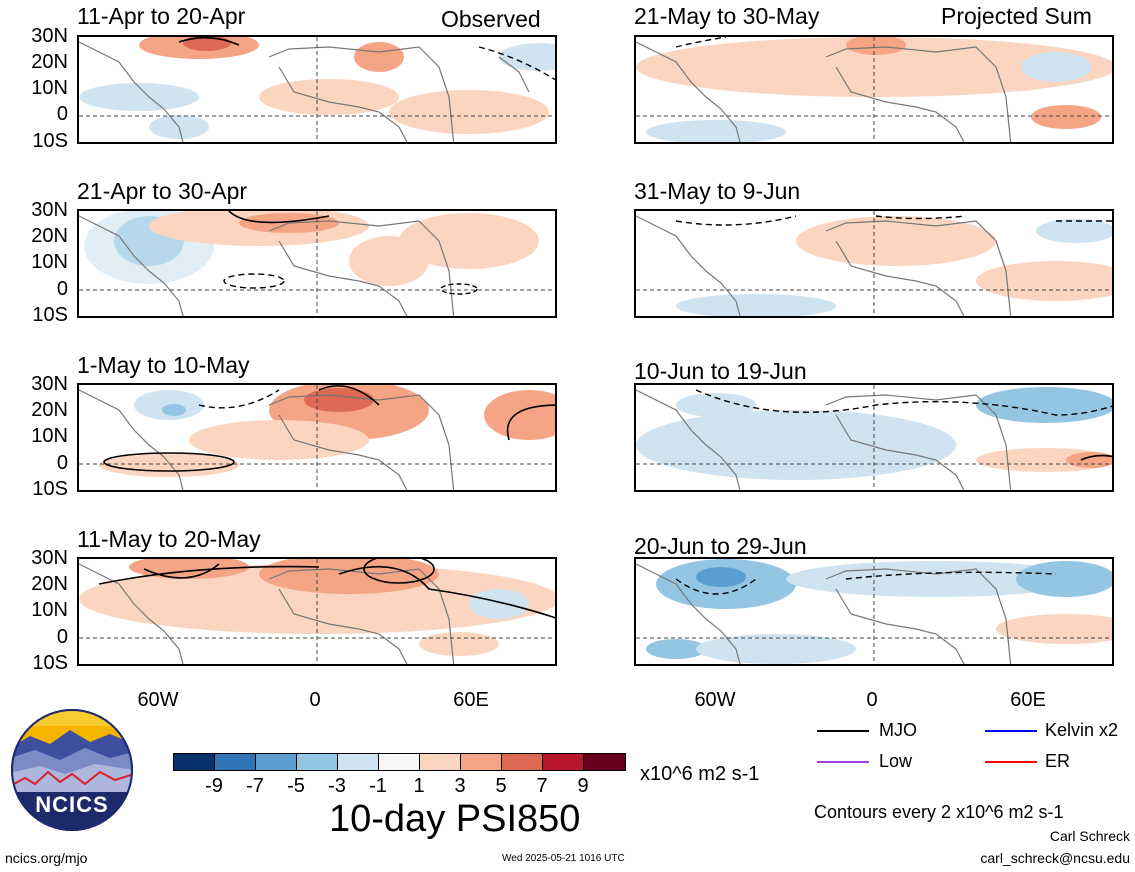 The width and height of the screenshot is (1135, 872). Describe the element at coordinates (491, 19) in the screenshot. I see `observed-label: Observed` at that location.